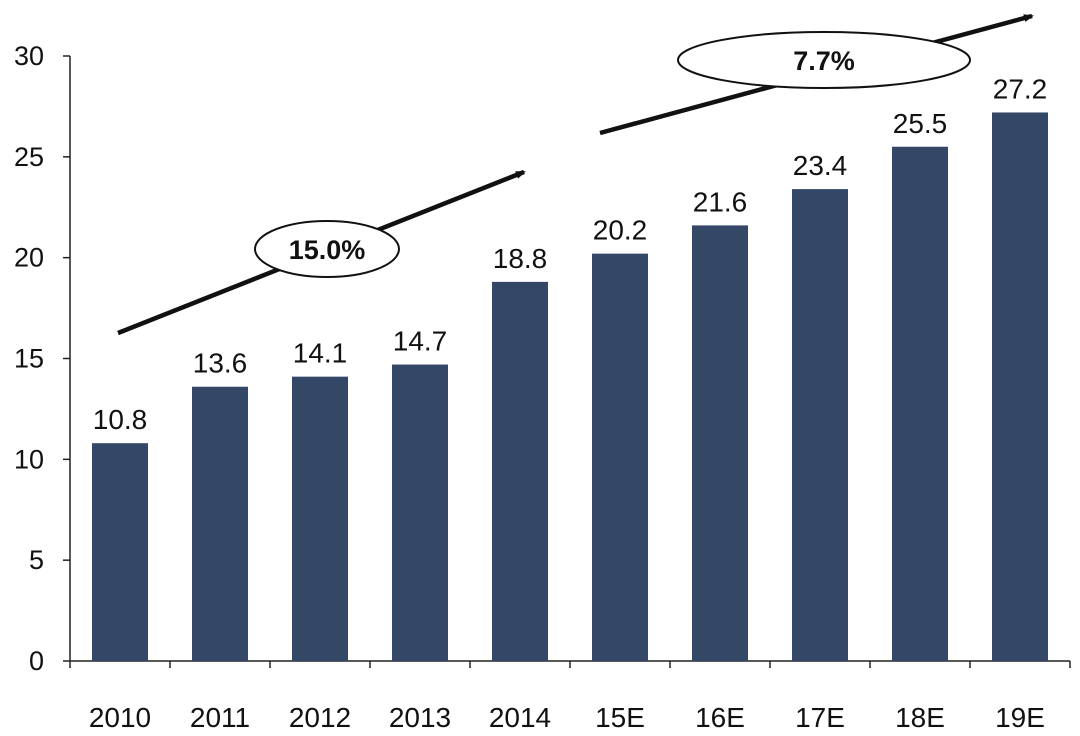 The width and height of the screenshot is (1080, 736). What do you see at coordinates (820, 717) in the screenshot?
I see `x-tick-label: 17E` at bounding box center [820, 717].